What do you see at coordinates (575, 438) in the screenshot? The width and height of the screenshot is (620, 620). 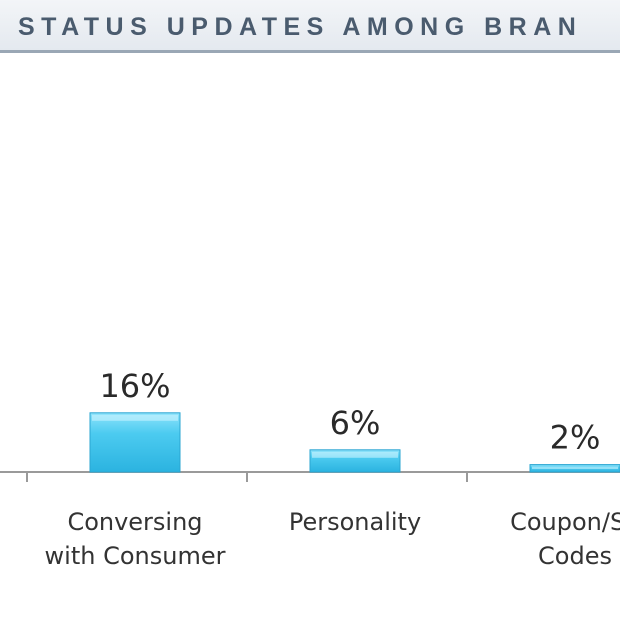 I see `data-label: 2%` at bounding box center [575, 438].